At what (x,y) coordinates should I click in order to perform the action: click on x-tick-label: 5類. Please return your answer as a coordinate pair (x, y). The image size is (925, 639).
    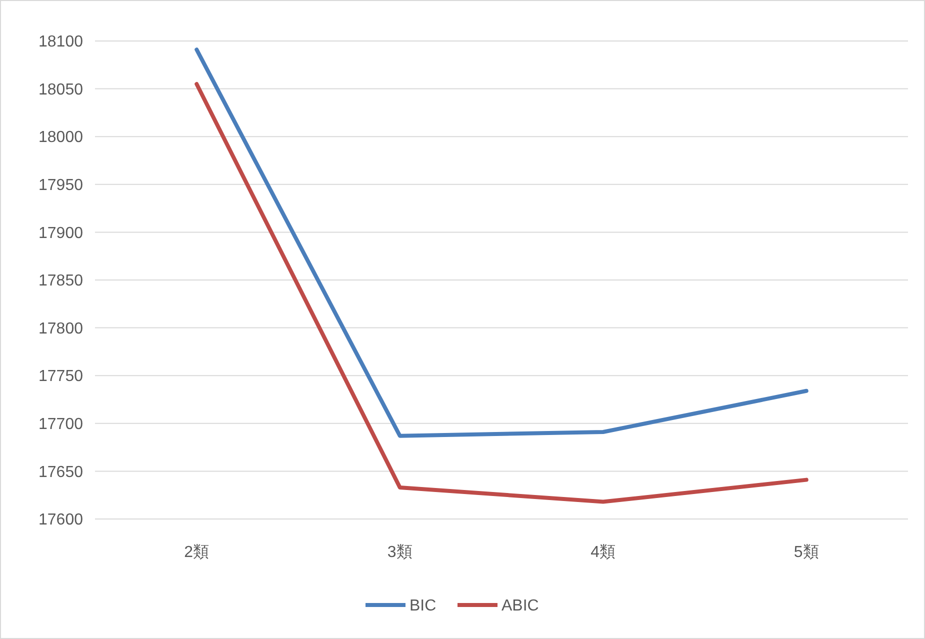
    Looking at the image, I should click on (806, 552).